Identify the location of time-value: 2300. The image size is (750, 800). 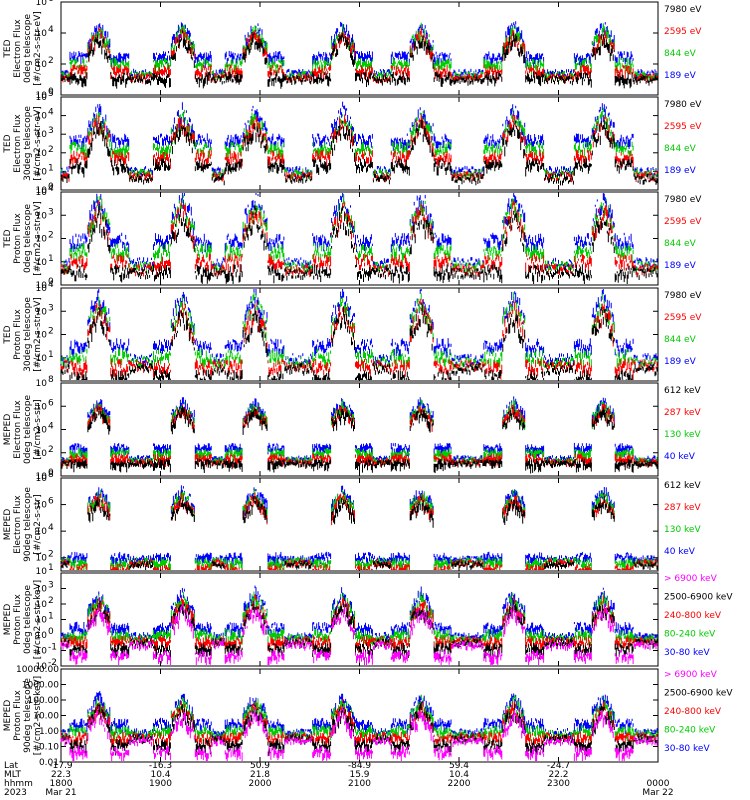
(558, 784).